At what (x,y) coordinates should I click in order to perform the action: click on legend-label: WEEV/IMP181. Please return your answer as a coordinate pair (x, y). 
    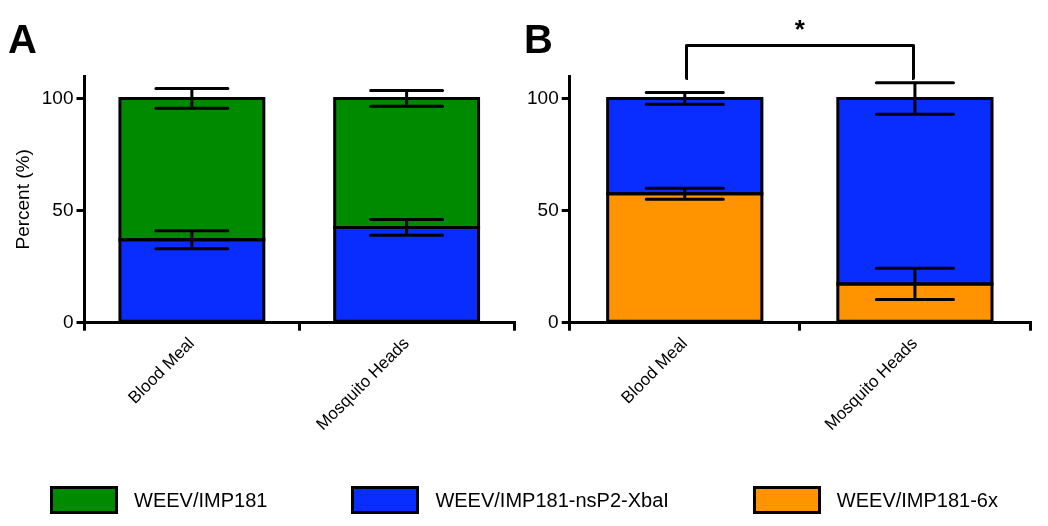
    Looking at the image, I should click on (201, 500).